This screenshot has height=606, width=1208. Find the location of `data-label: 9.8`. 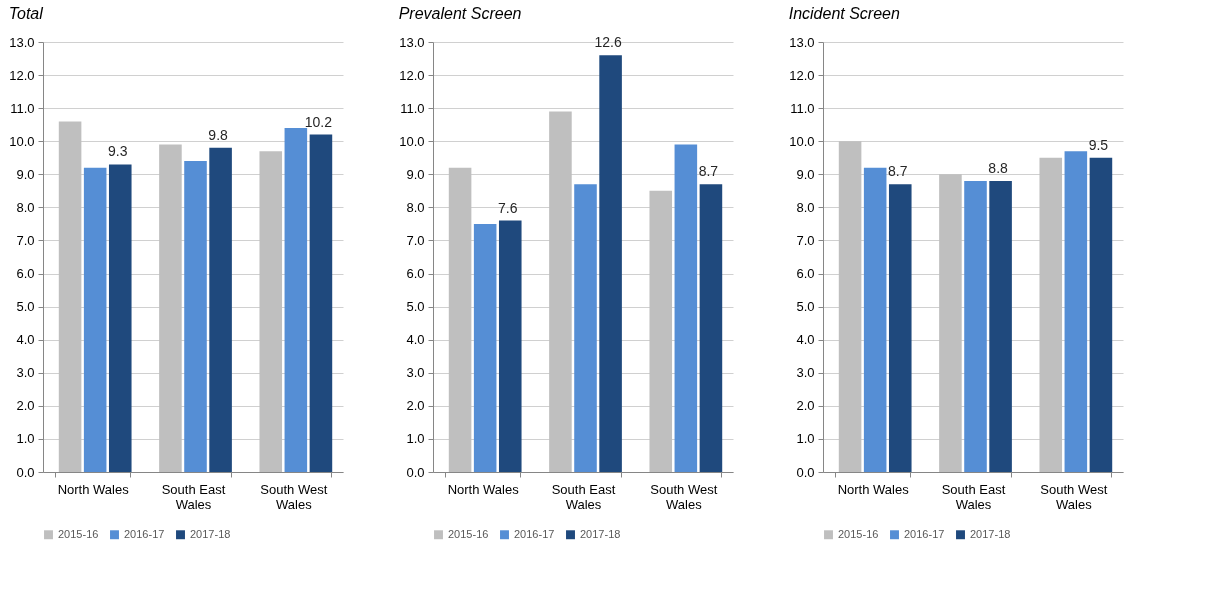

data-label: 9.8 is located at coordinates (218, 134).